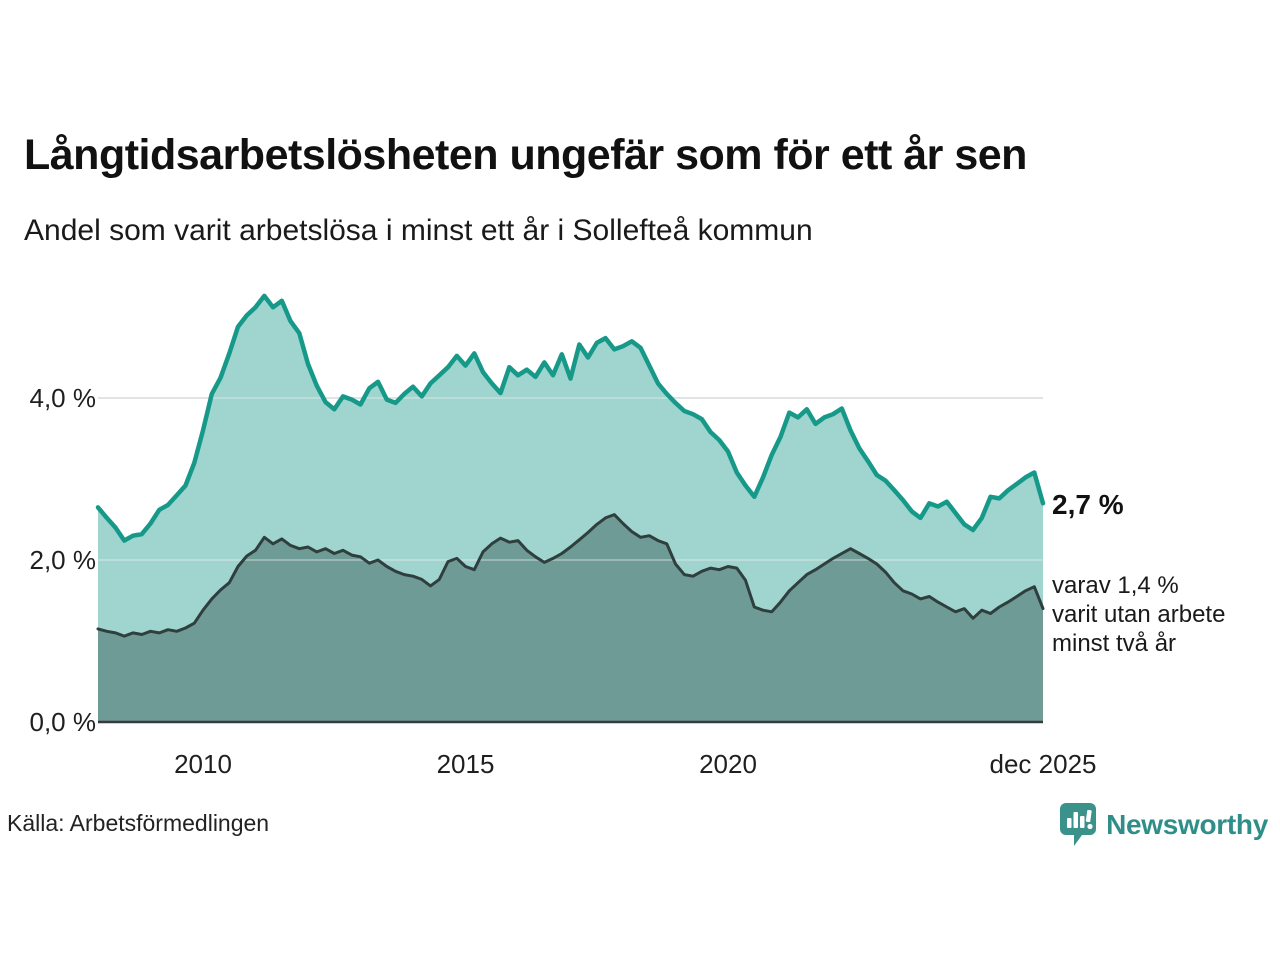 Image resolution: width=1280 pixels, height=960 pixels. What do you see at coordinates (63, 560) in the screenshot?
I see `y-tick-label: 2,0 %` at bounding box center [63, 560].